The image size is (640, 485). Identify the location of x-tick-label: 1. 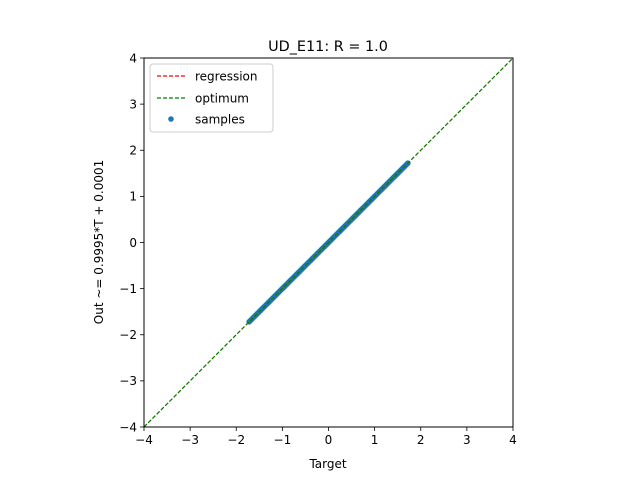
(375, 440).